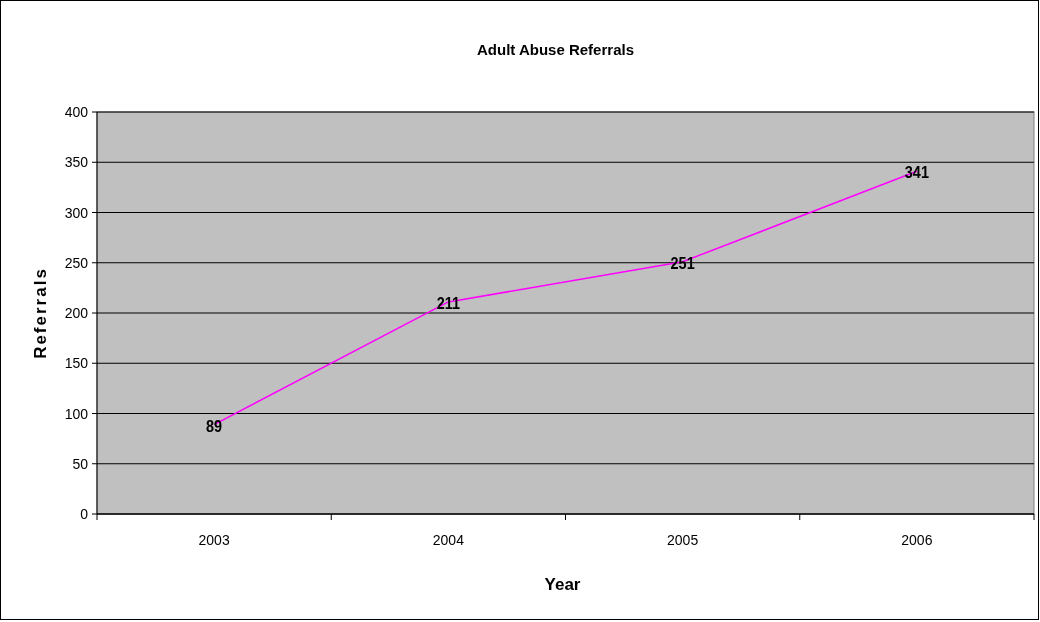 The image size is (1040, 622). Describe the element at coordinates (76, 262) in the screenshot. I see `y-tick-label: 250` at that location.